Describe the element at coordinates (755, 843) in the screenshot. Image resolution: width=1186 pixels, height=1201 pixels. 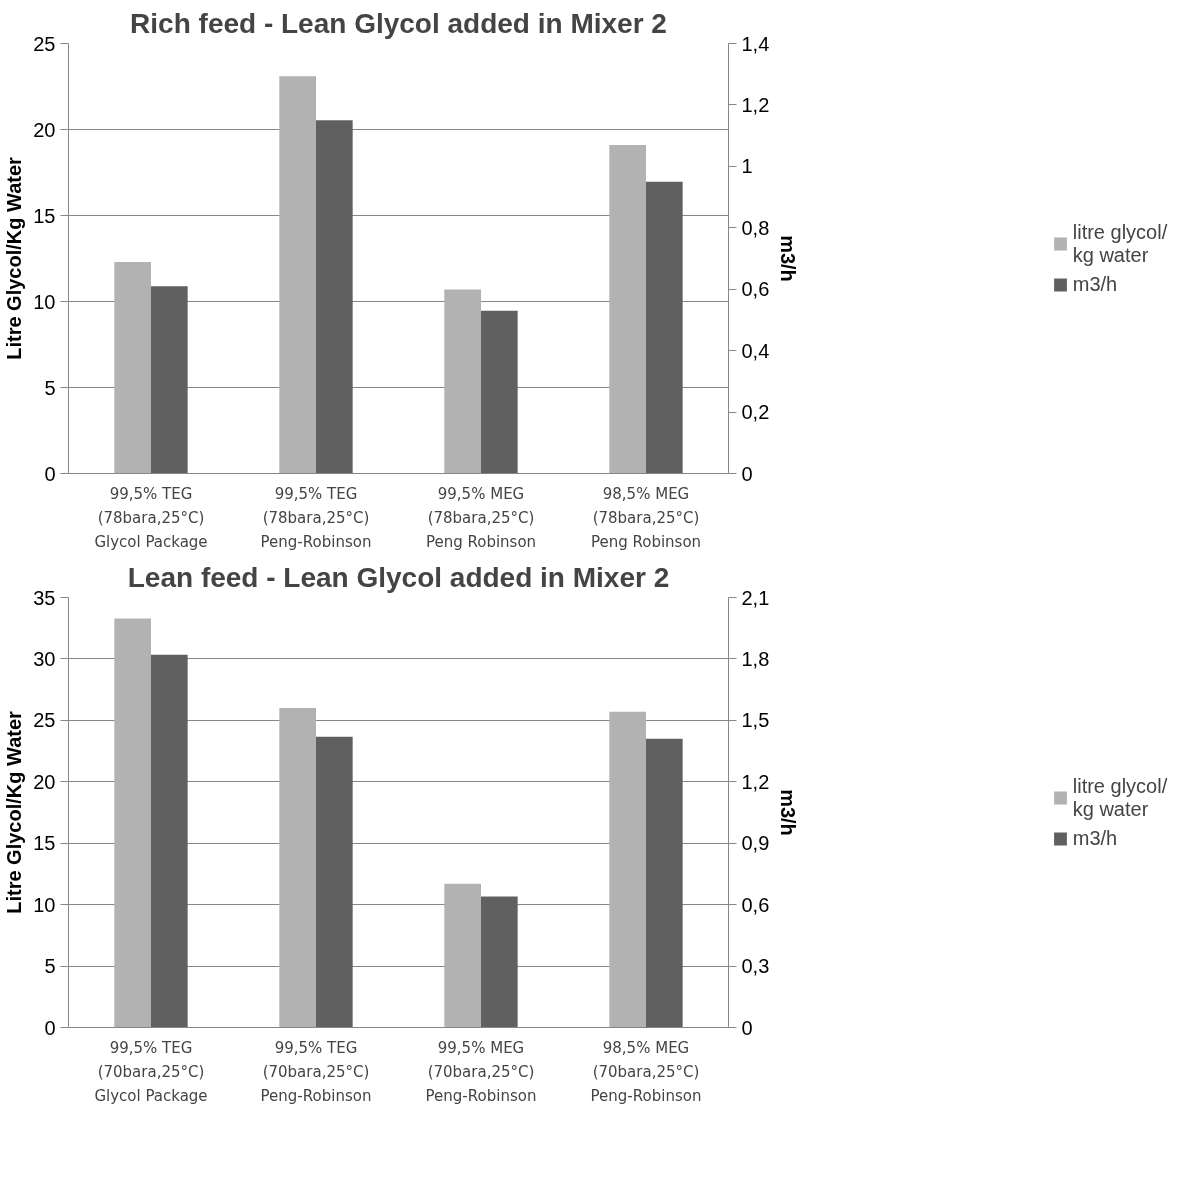
I see `y2-tick-label: 0,9` at that location.